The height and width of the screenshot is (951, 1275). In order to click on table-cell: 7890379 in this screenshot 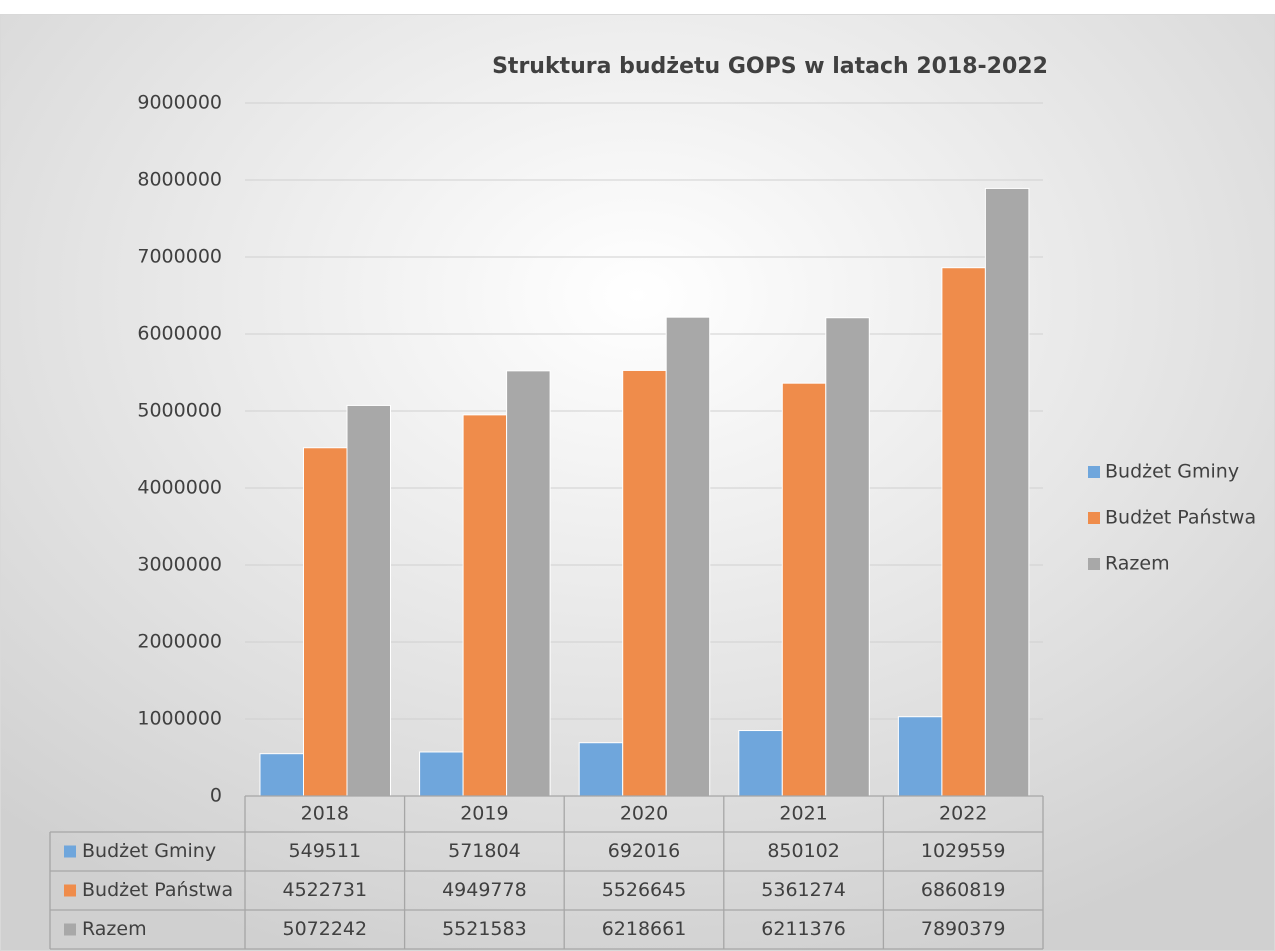, I will do `click(963, 929)`.